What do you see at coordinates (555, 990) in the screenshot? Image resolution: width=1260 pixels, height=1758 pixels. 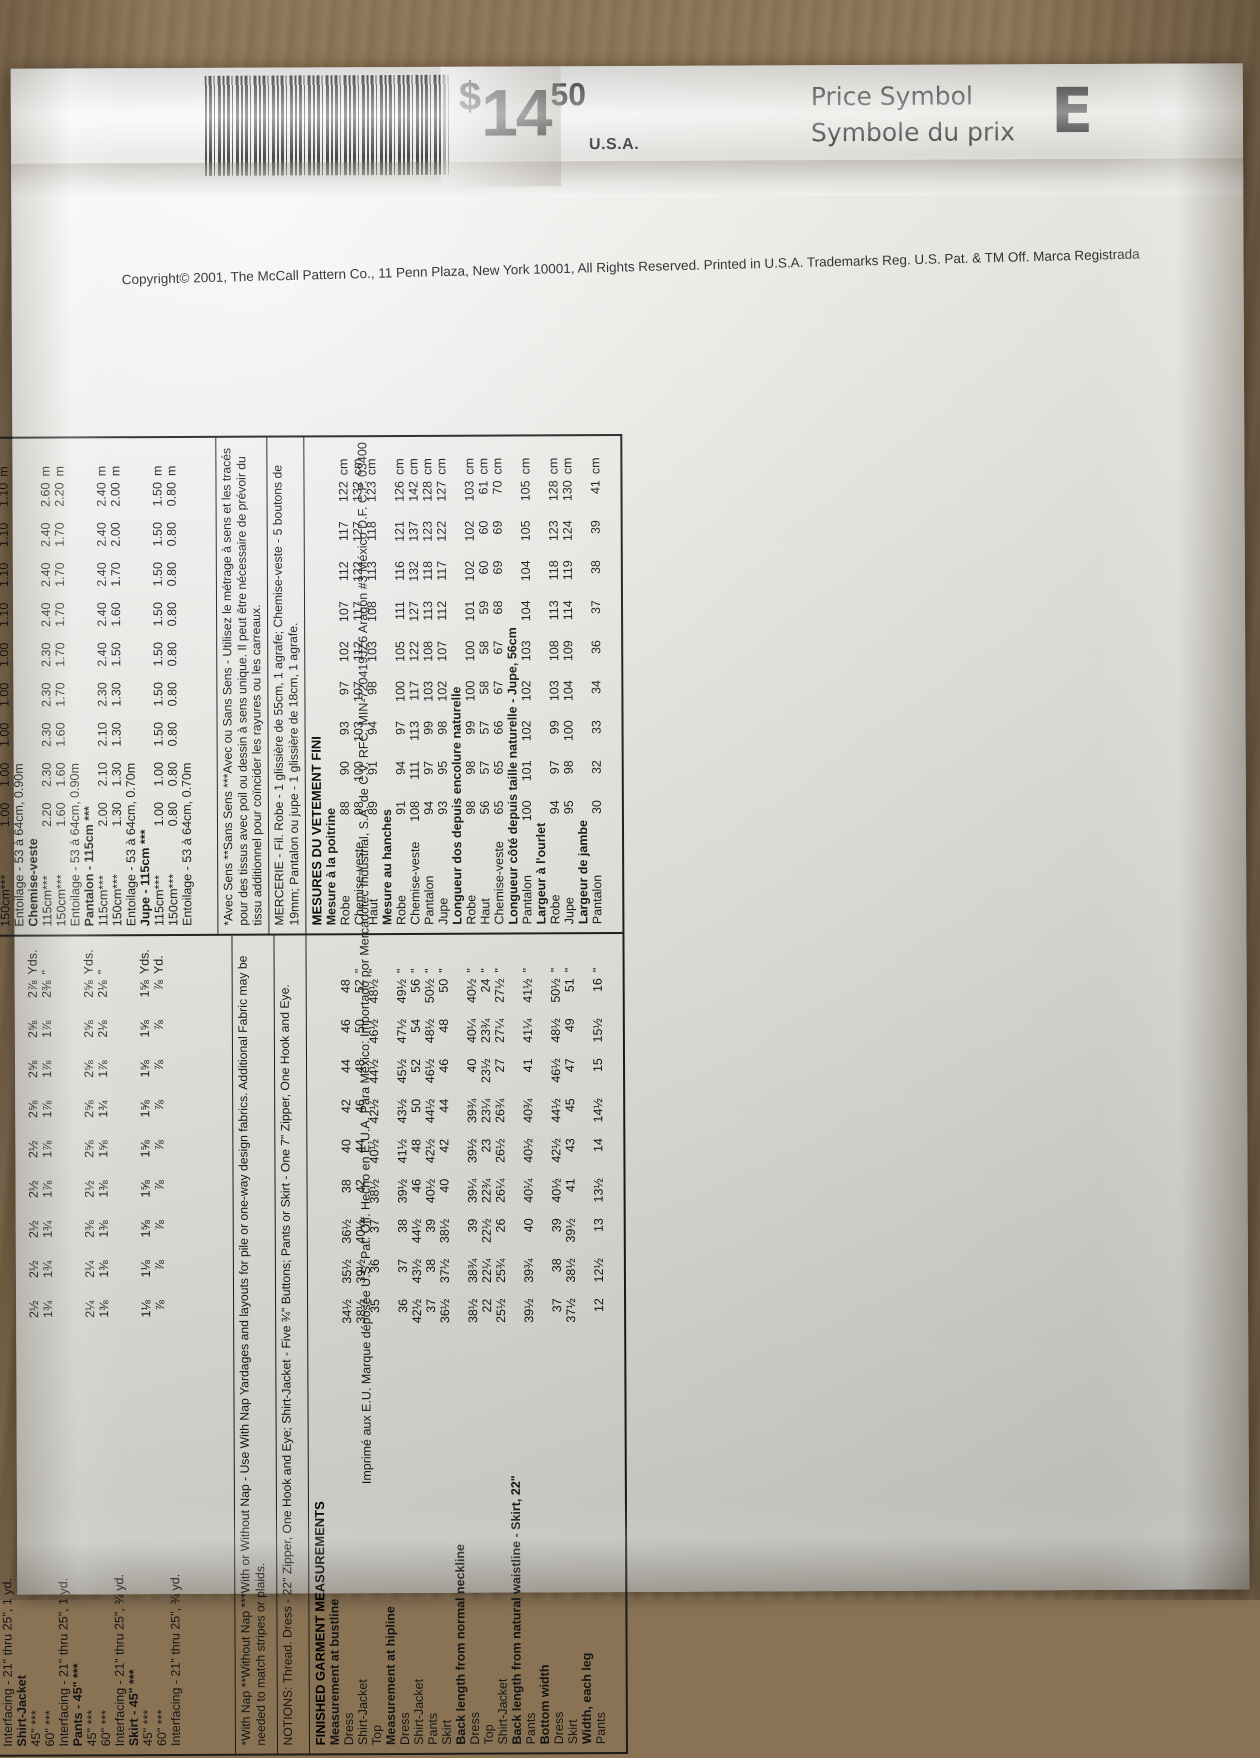 I see `measurement-cell: 50½` at bounding box center [555, 990].